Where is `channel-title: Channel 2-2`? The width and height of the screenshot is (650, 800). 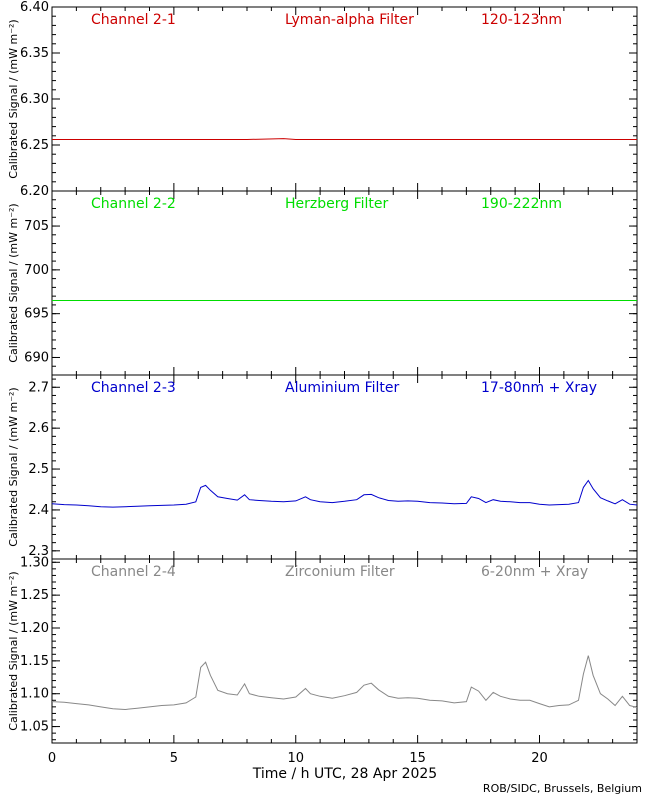 channel-title: Channel 2-2 is located at coordinates (133, 204).